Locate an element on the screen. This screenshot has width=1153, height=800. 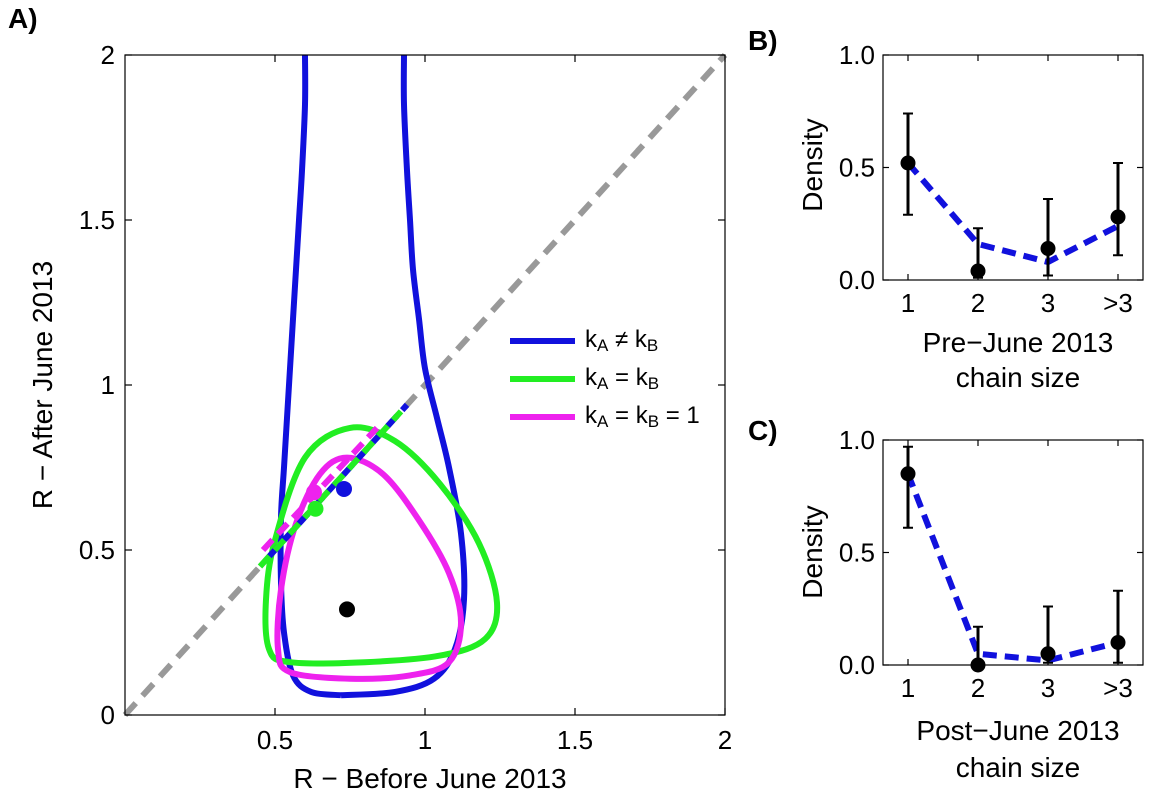
panel-label-b: B) is located at coordinates (763, 40).